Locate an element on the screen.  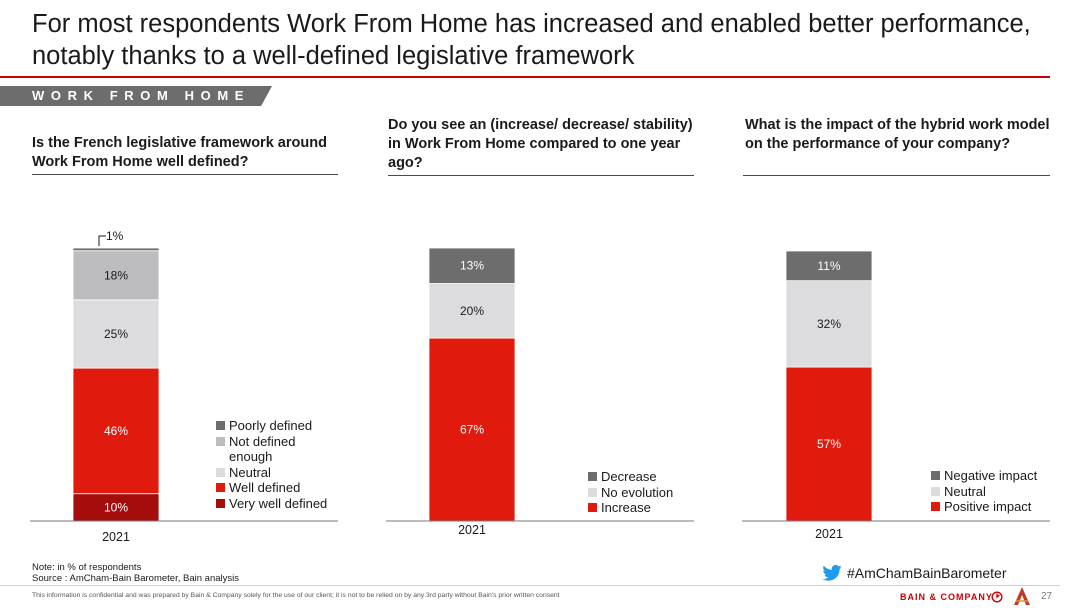
legend-item: Positive impact is located at coordinates (996, 507).